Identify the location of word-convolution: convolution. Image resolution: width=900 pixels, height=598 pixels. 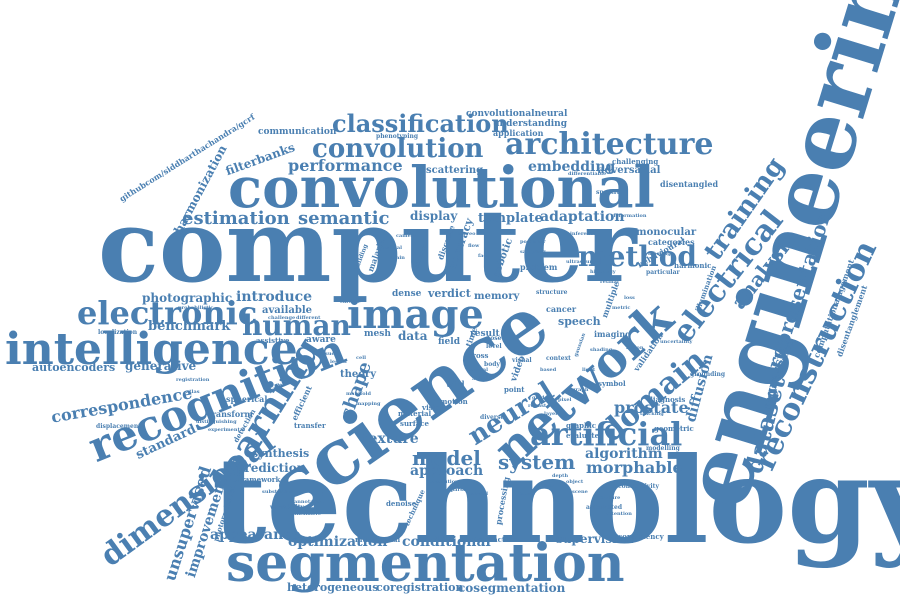
(398, 149).